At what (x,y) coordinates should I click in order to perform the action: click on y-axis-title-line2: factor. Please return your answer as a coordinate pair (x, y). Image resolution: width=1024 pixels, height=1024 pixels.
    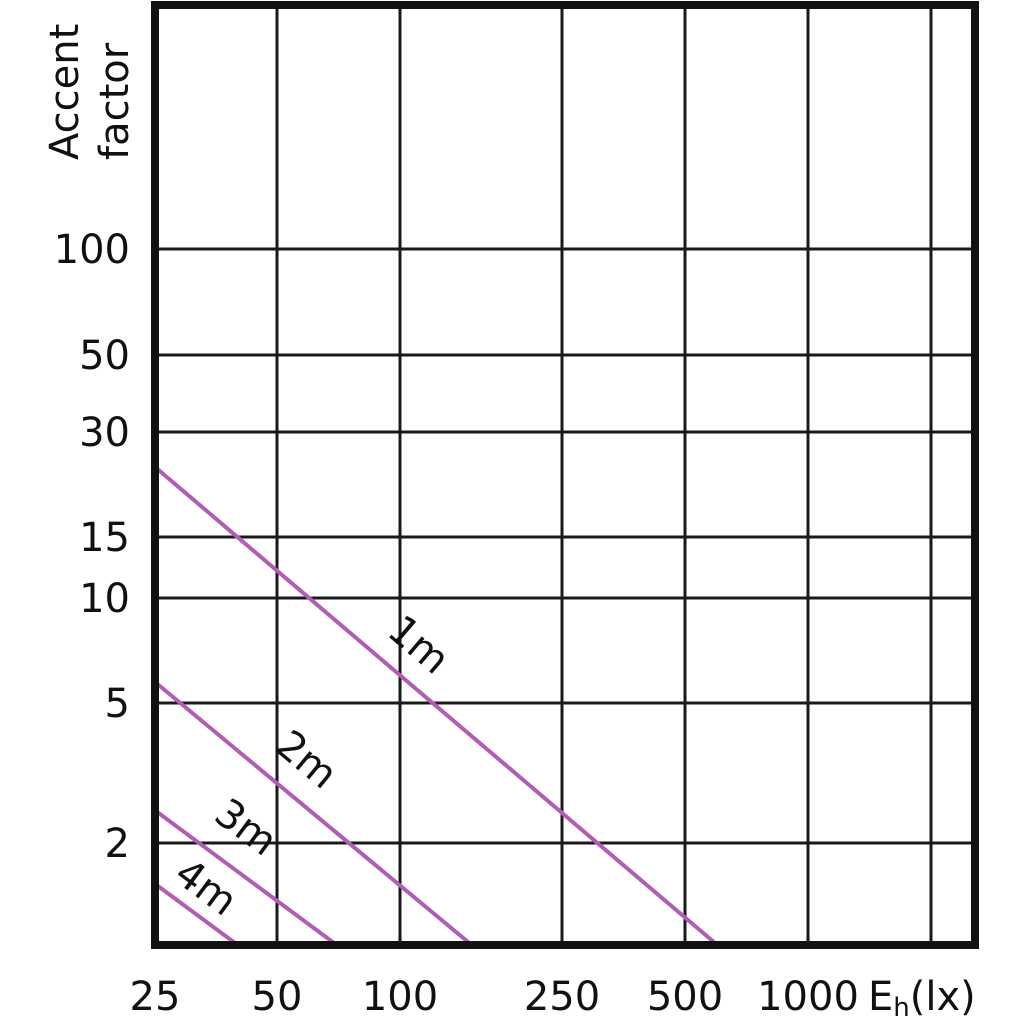
    Looking at the image, I should click on (115, 101).